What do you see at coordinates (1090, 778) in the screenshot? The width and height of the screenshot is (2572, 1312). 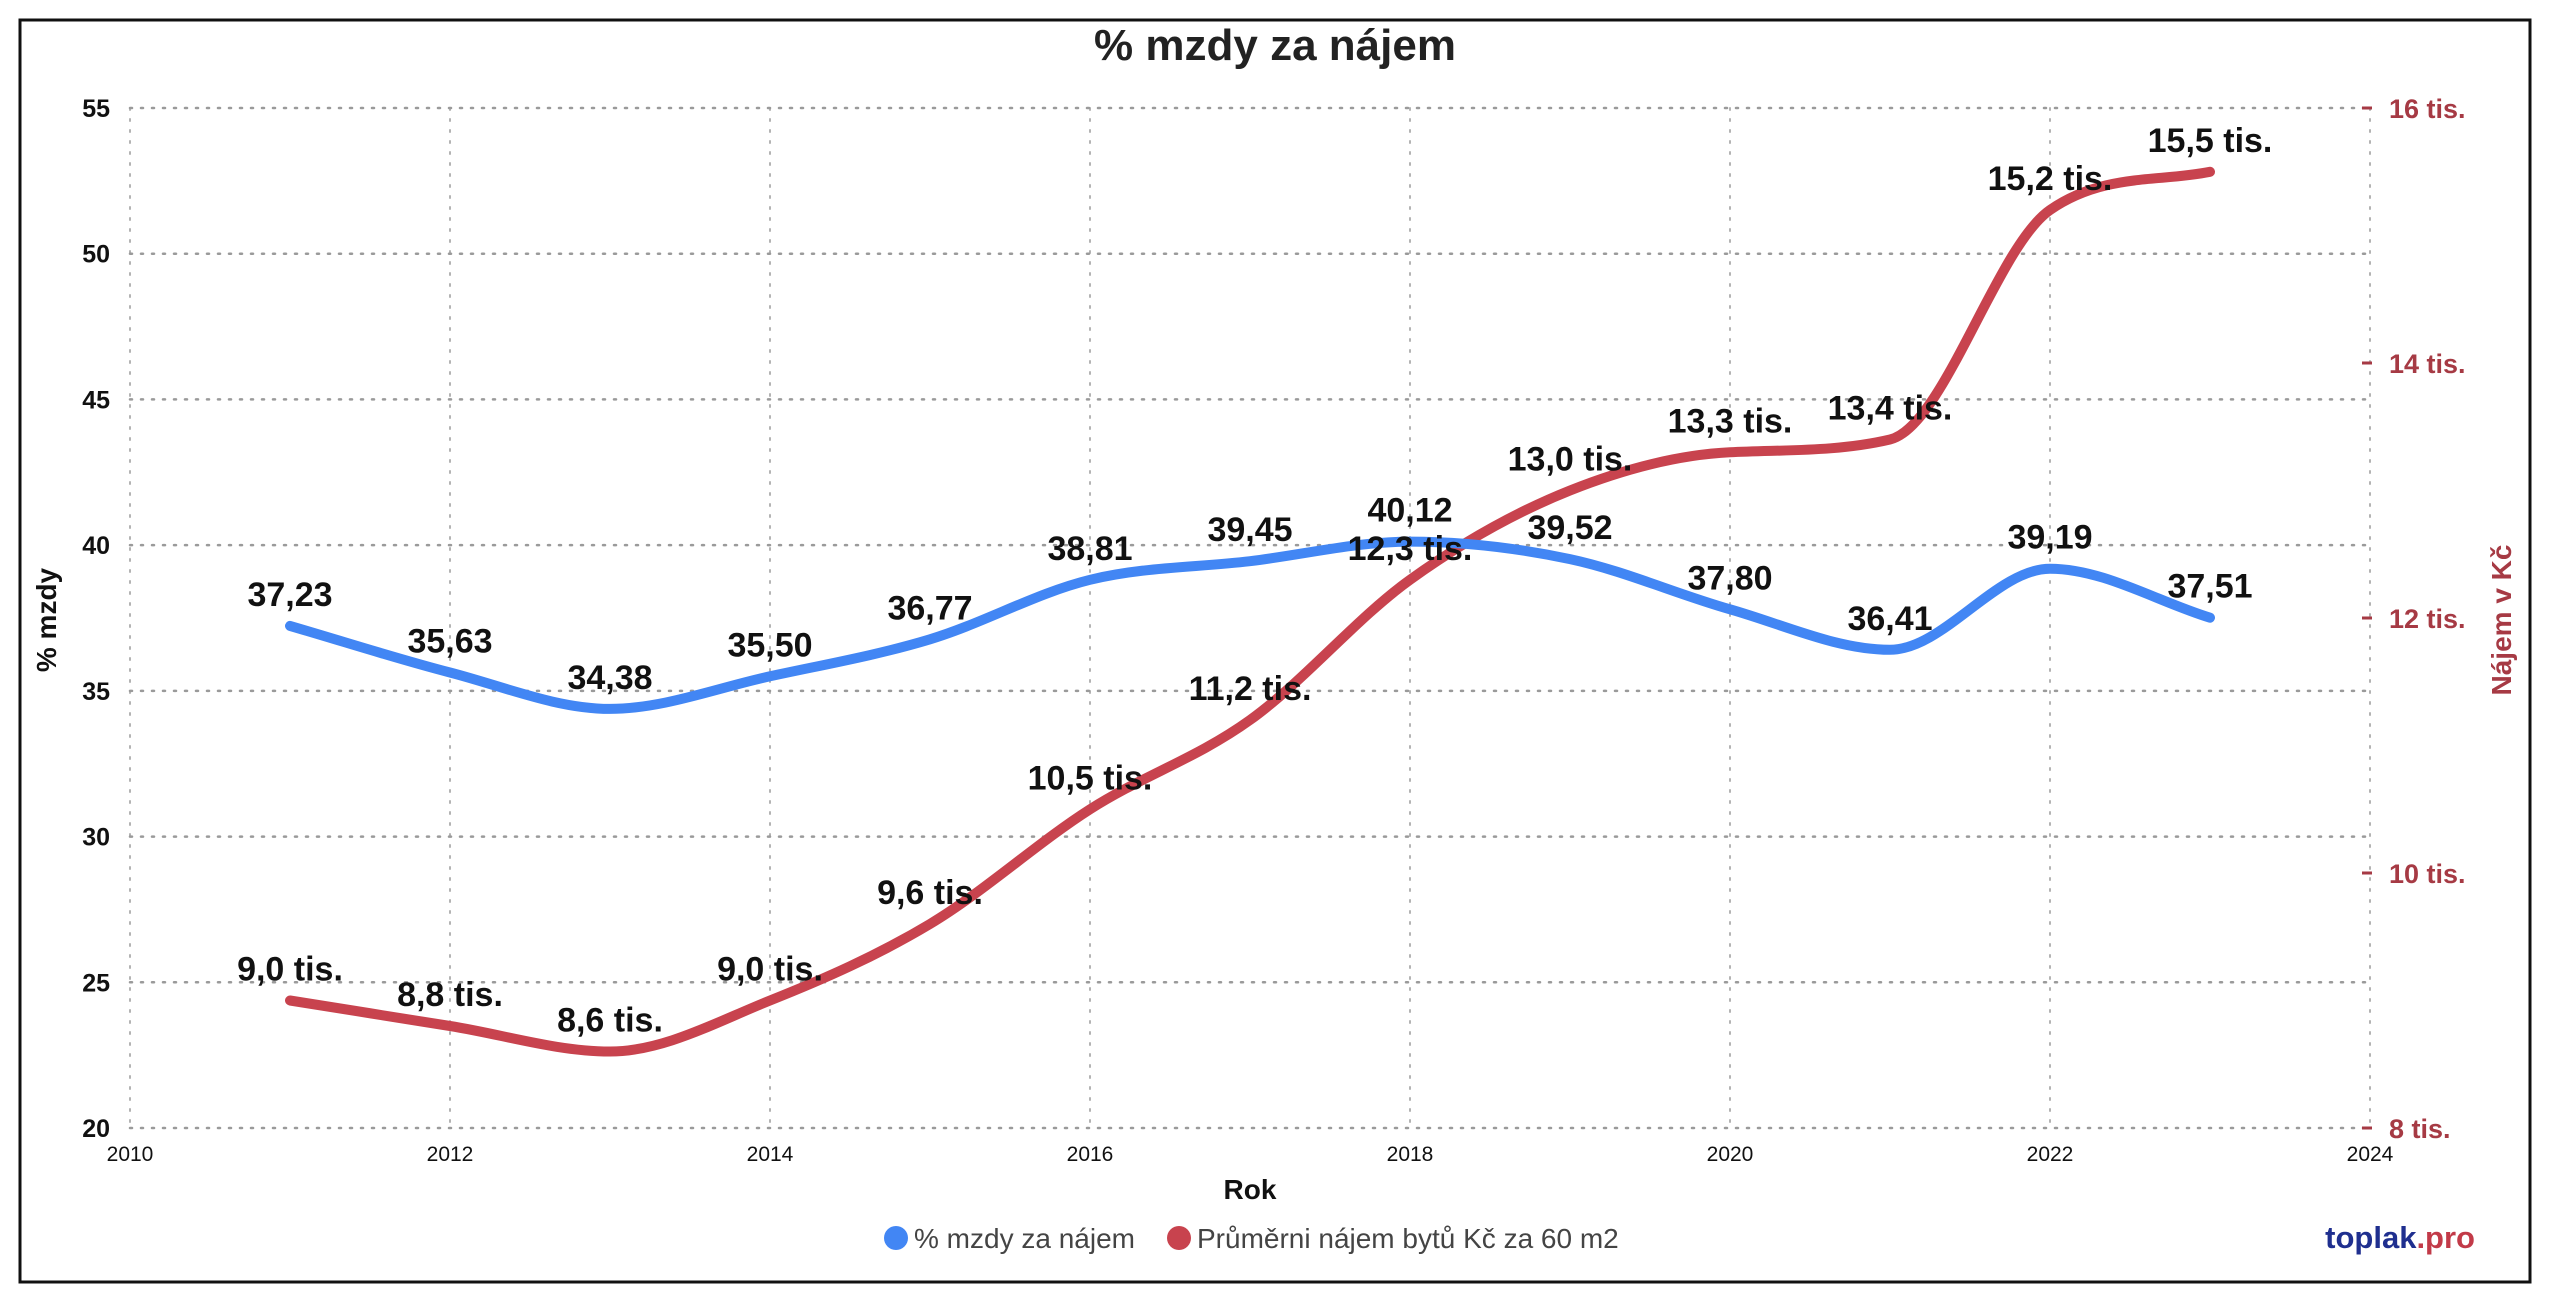 I see `data-label-rent-czk: 10,5 tis.` at bounding box center [1090, 778].